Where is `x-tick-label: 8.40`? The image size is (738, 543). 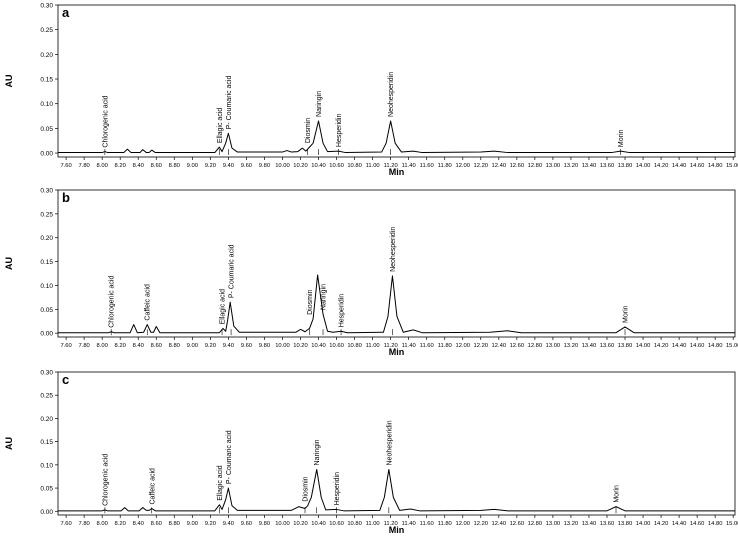 x-tick-label: 8.40 is located at coordinates (138, 166).